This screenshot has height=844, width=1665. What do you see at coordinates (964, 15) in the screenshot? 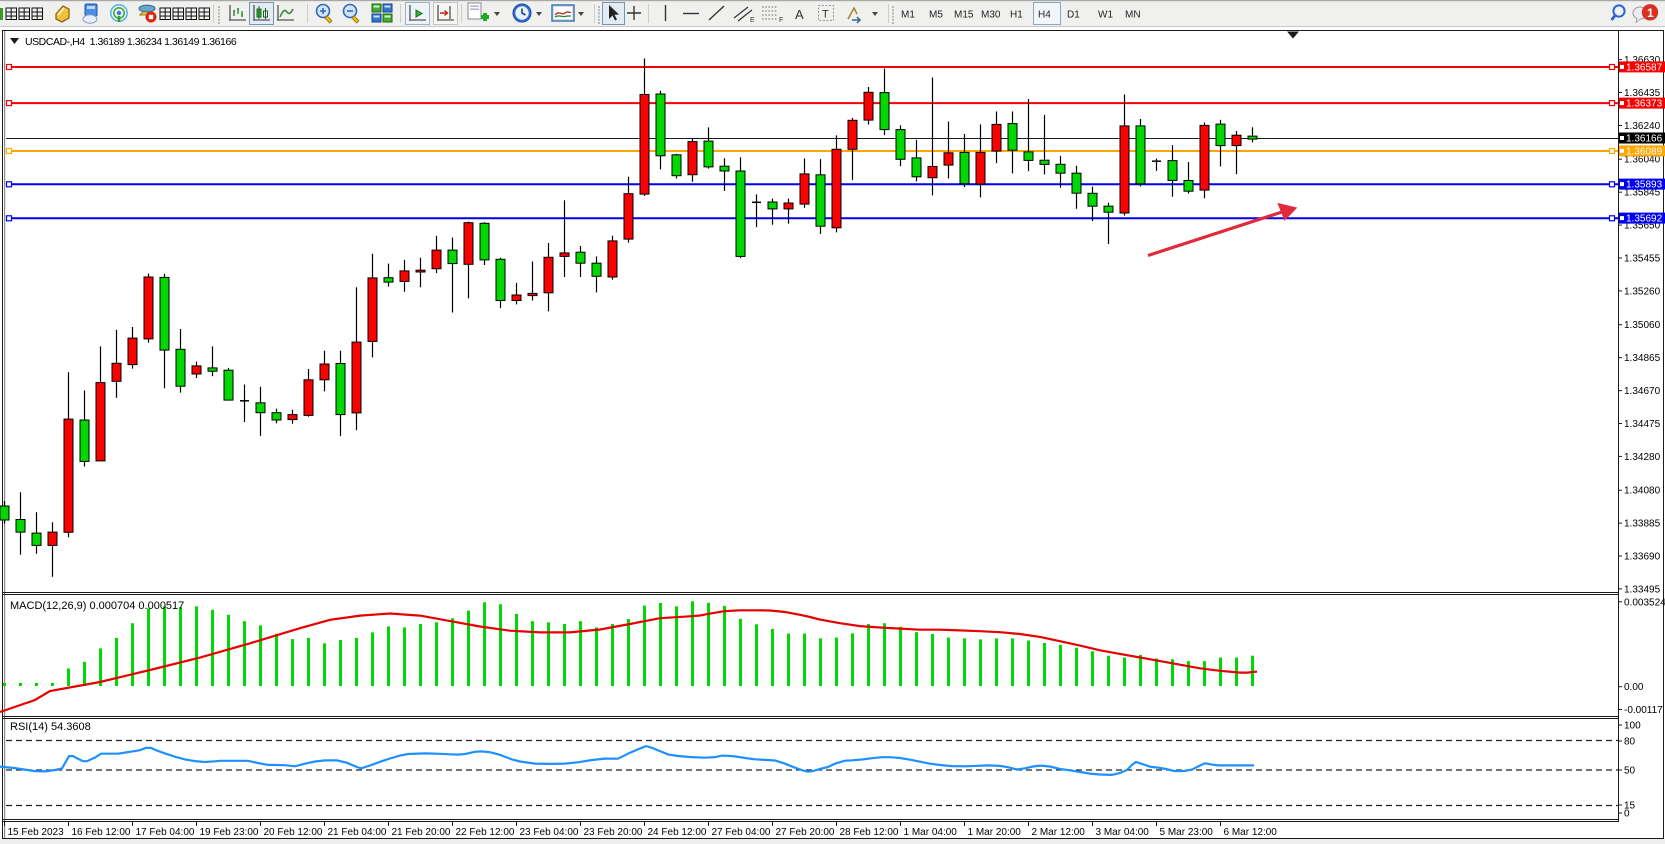
I see `svg-text: M15` at bounding box center [964, 15].